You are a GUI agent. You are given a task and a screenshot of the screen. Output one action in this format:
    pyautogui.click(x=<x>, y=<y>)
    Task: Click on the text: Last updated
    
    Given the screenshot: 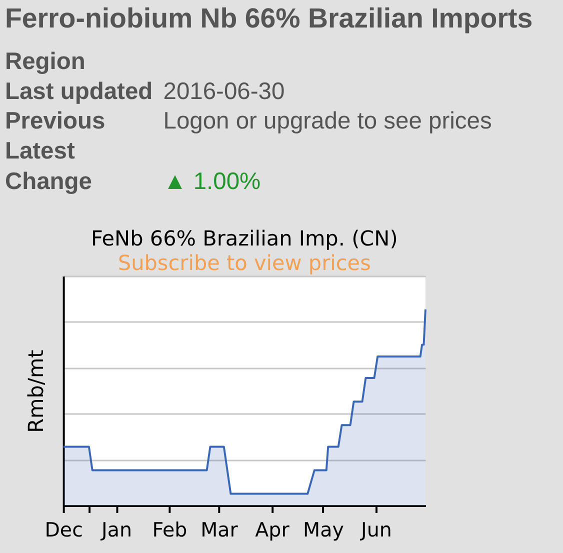 What is the action you would take?
    pyautogui.click(x=78, y=91)
    